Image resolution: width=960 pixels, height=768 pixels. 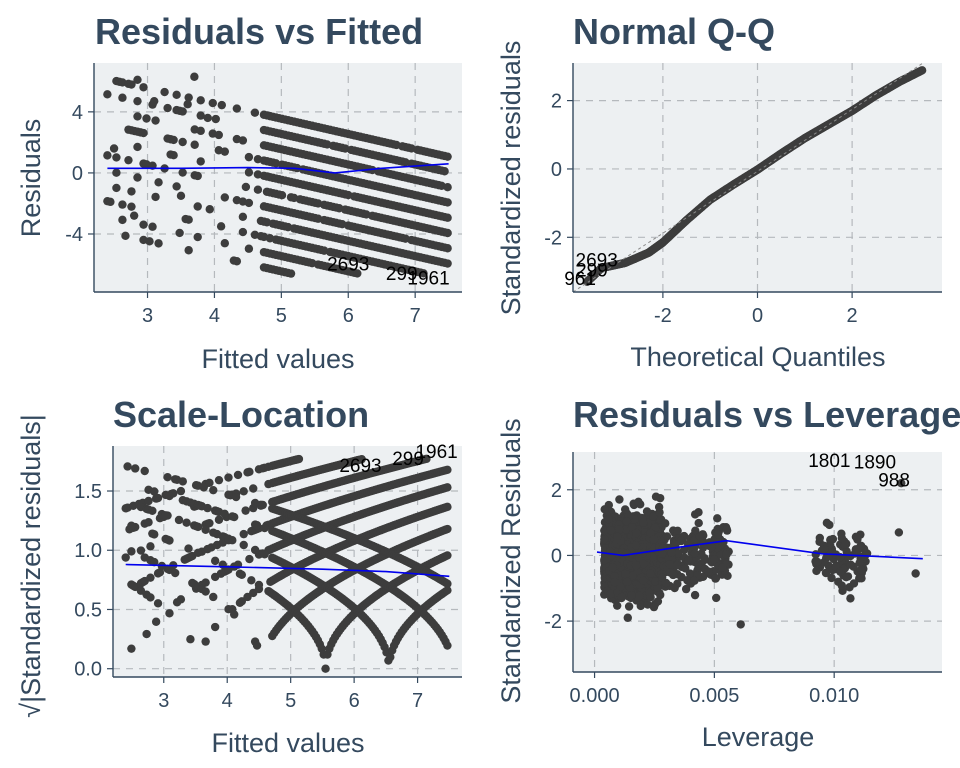 I want to click on y-tick-label: 1.5, so click(x=88, y=492).